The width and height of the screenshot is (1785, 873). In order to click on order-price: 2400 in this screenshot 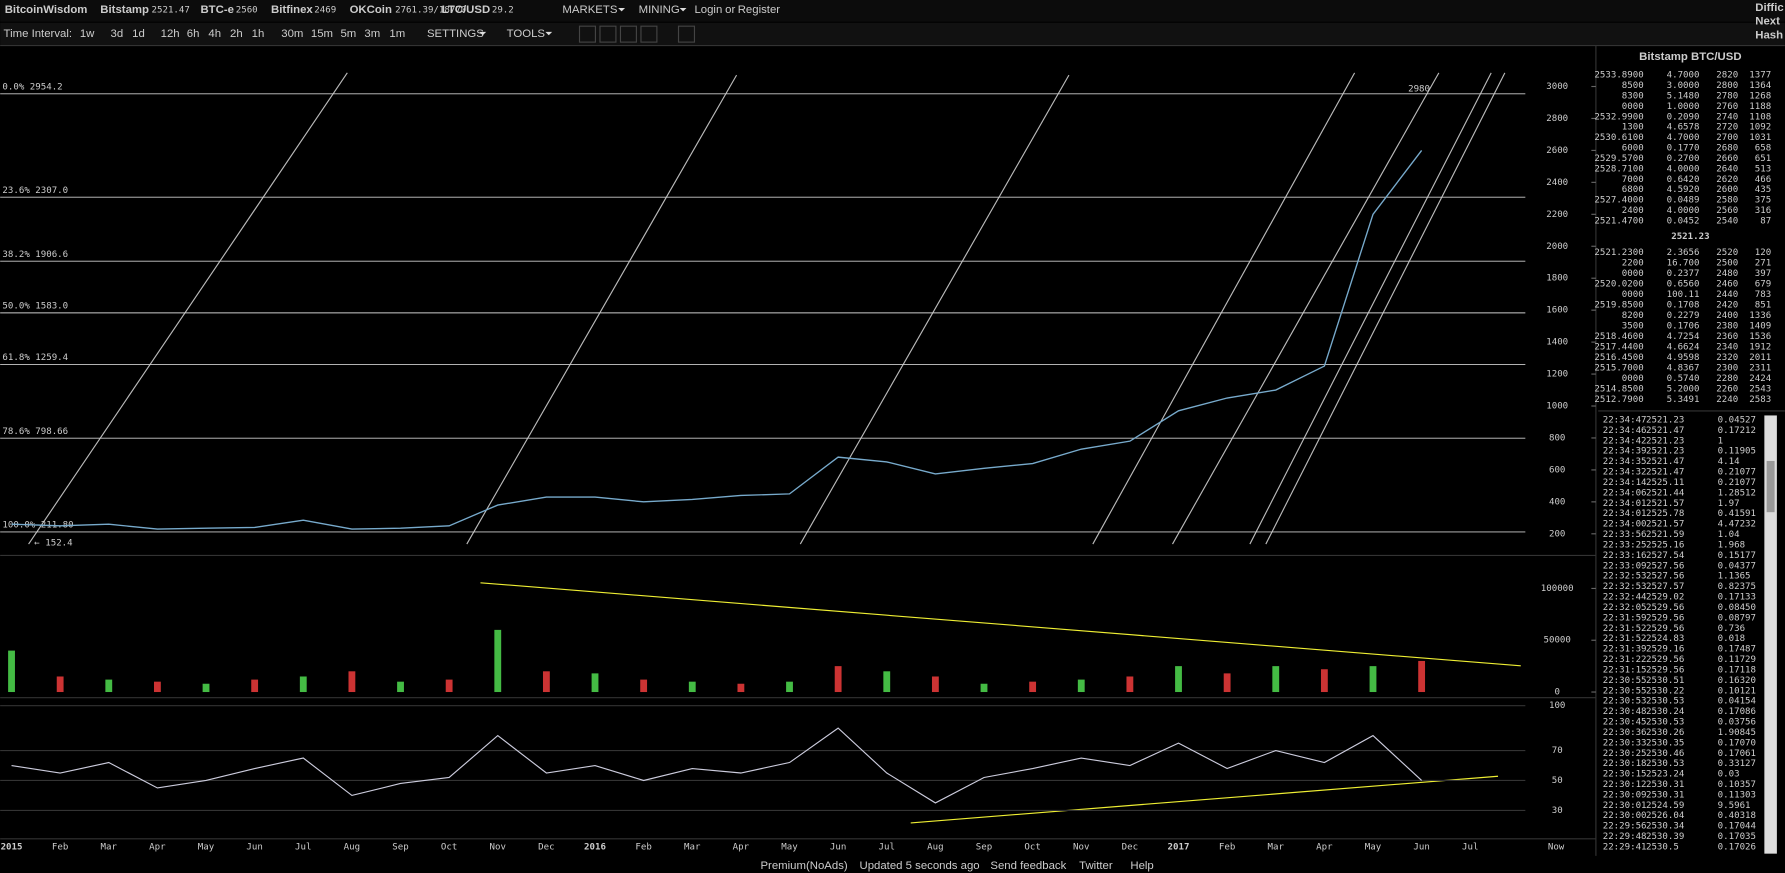, I will do `click(1633, 211)`.